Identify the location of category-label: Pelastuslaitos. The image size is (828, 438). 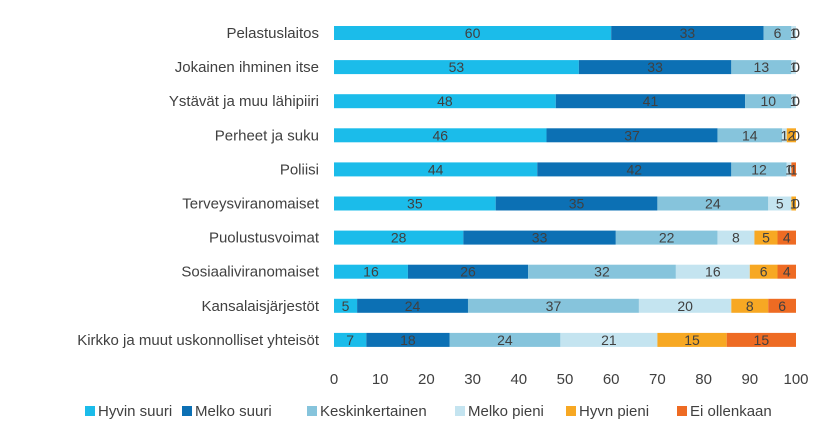
(272, 33).